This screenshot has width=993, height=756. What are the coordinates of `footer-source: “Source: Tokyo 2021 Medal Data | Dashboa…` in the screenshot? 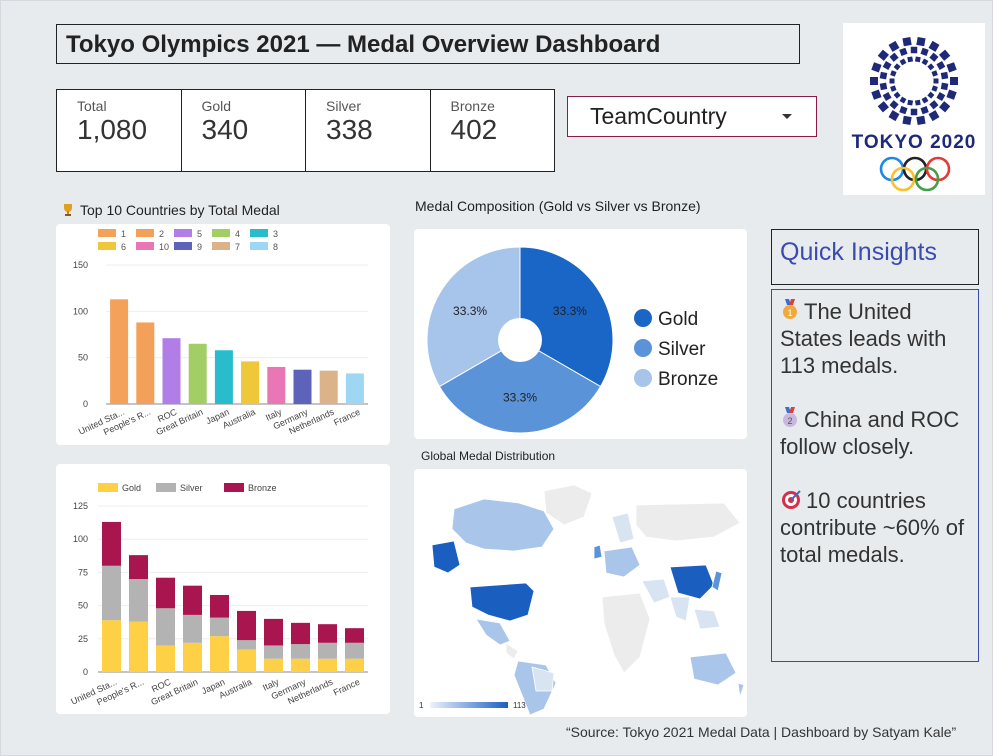 It's located at (761, 732).